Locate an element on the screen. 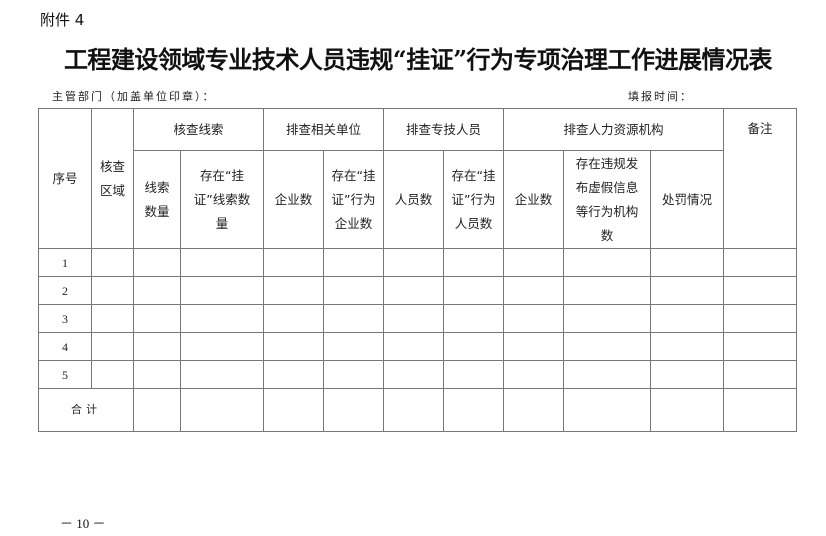 This screenshot has width=826, height=536. header-personnel: 排查专技人员 is located at coordinates (444, 129).